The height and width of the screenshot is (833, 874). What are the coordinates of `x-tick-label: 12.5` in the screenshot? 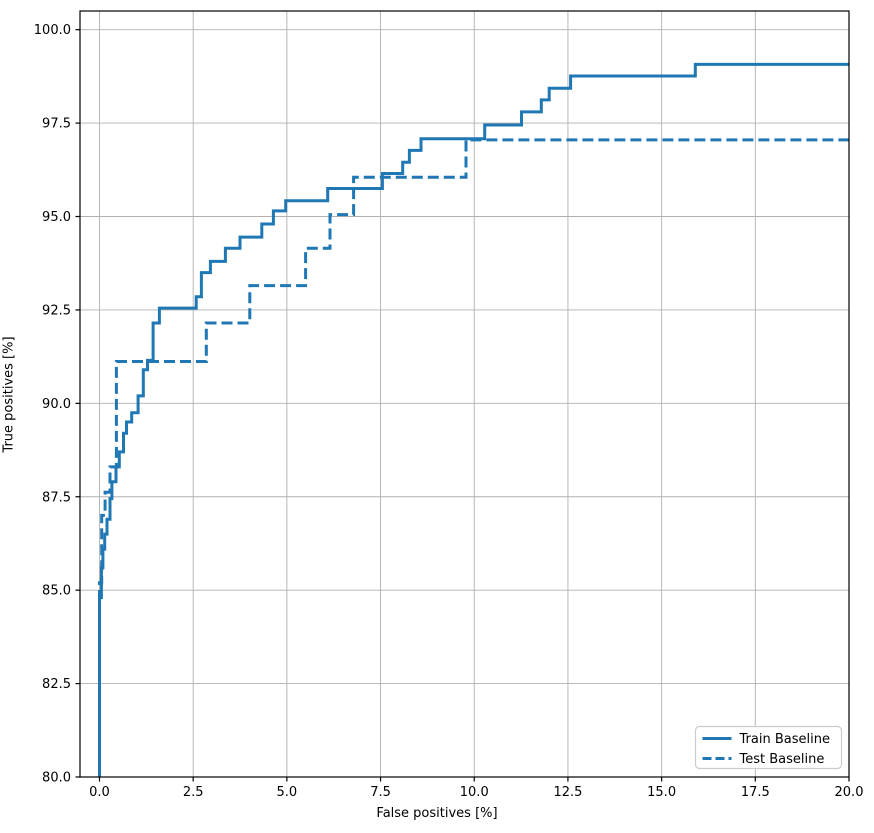 It's located at (567, 792).